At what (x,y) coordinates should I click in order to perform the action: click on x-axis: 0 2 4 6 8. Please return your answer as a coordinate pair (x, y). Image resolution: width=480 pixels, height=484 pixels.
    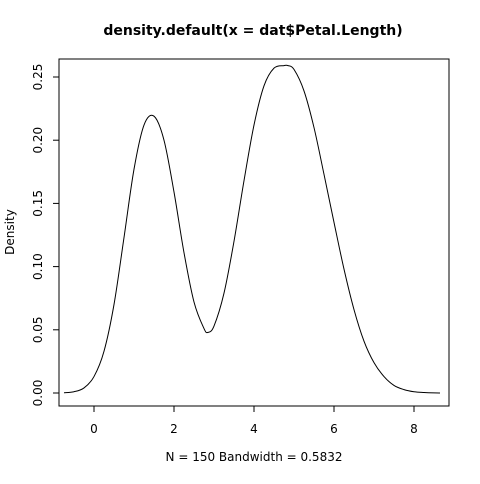
    Looking at the image, I should click on (254, 420).